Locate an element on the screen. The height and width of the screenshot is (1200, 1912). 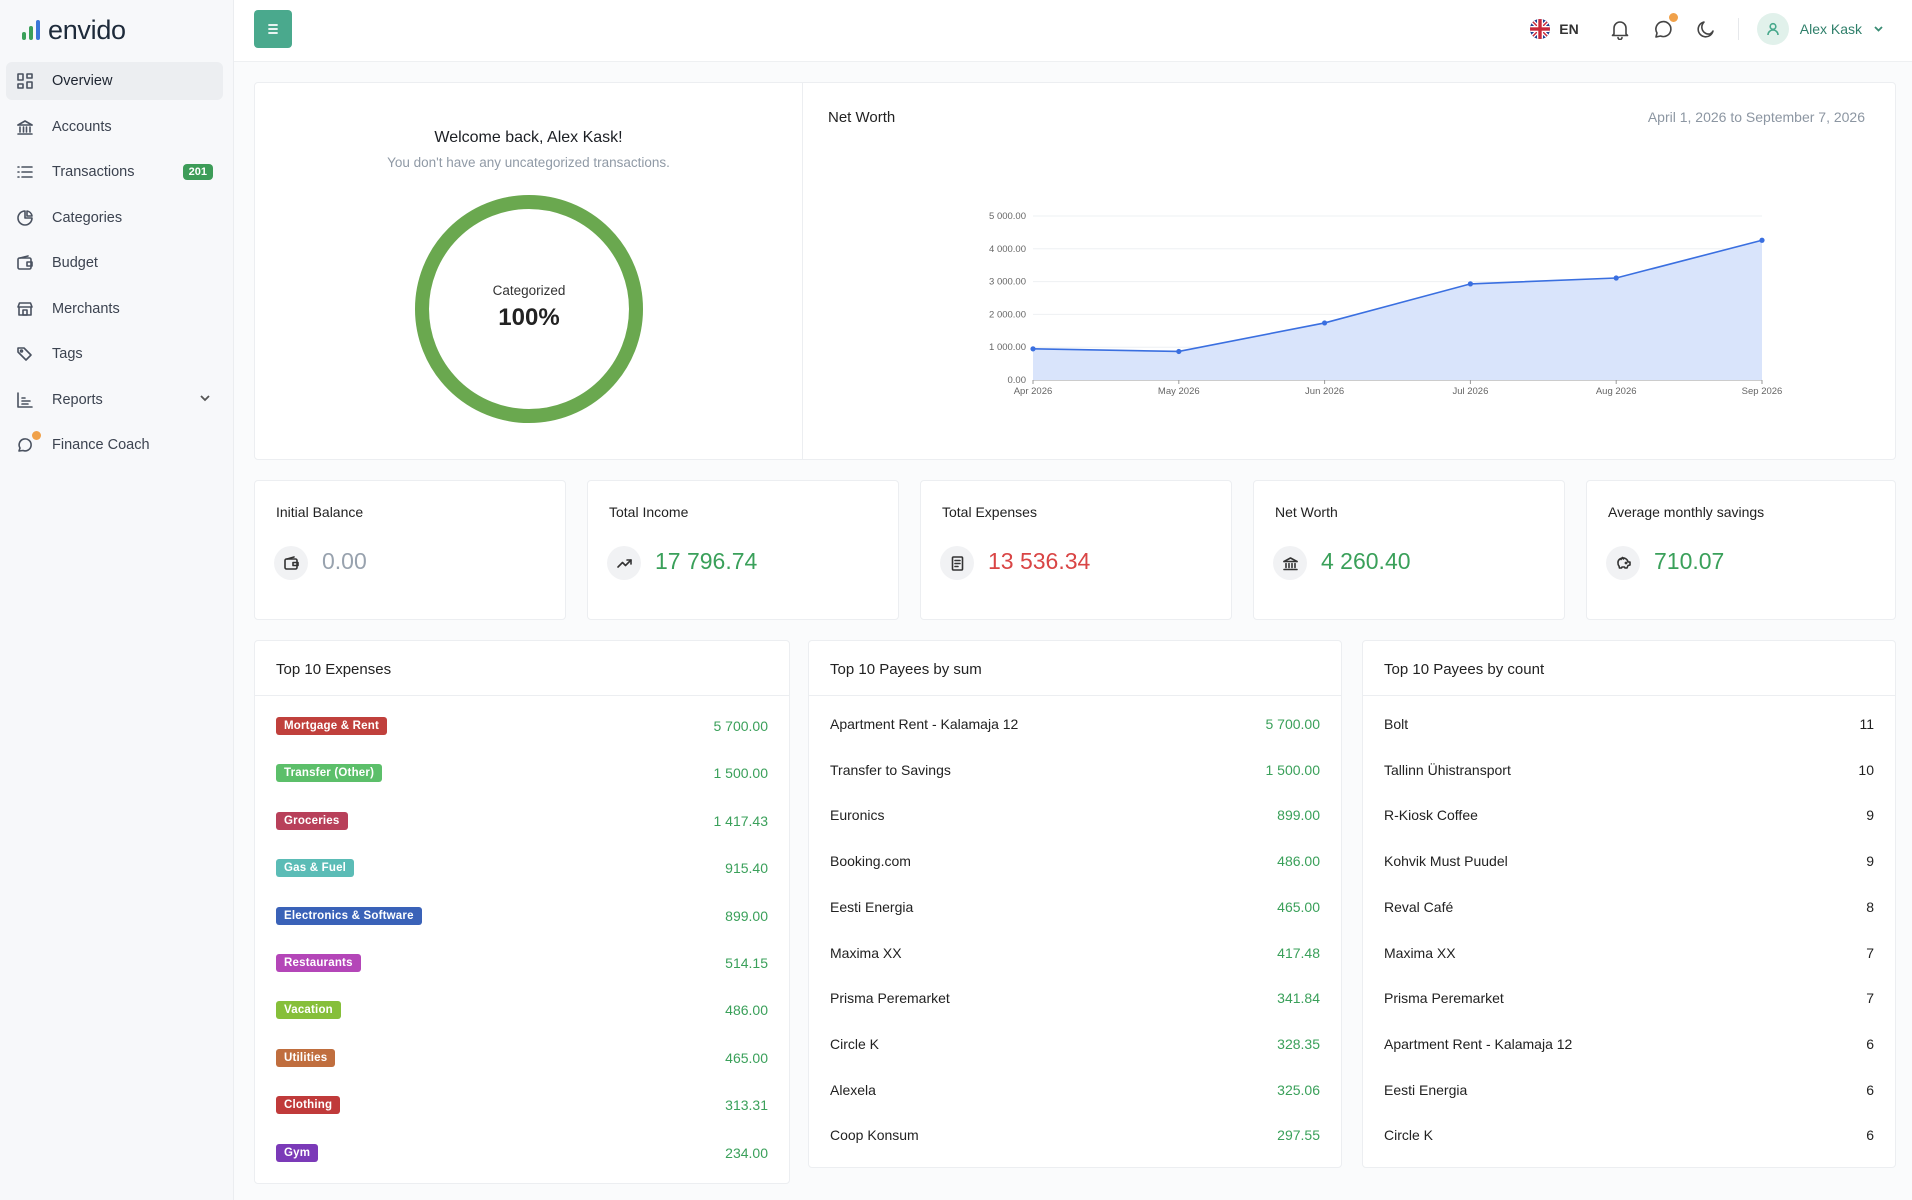
stat-card-average-monthly-savings: Average monthly savings 710.07 is located at coordinates (1741, 550).